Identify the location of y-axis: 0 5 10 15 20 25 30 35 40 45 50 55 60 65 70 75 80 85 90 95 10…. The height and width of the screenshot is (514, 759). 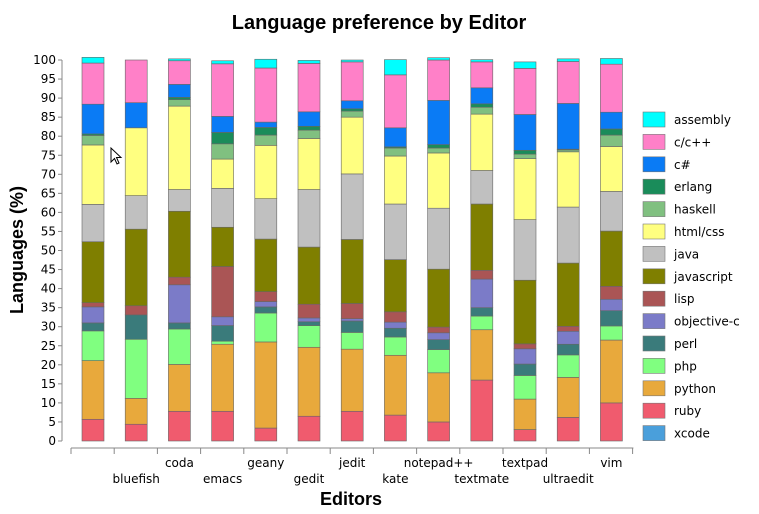
(48, 250).